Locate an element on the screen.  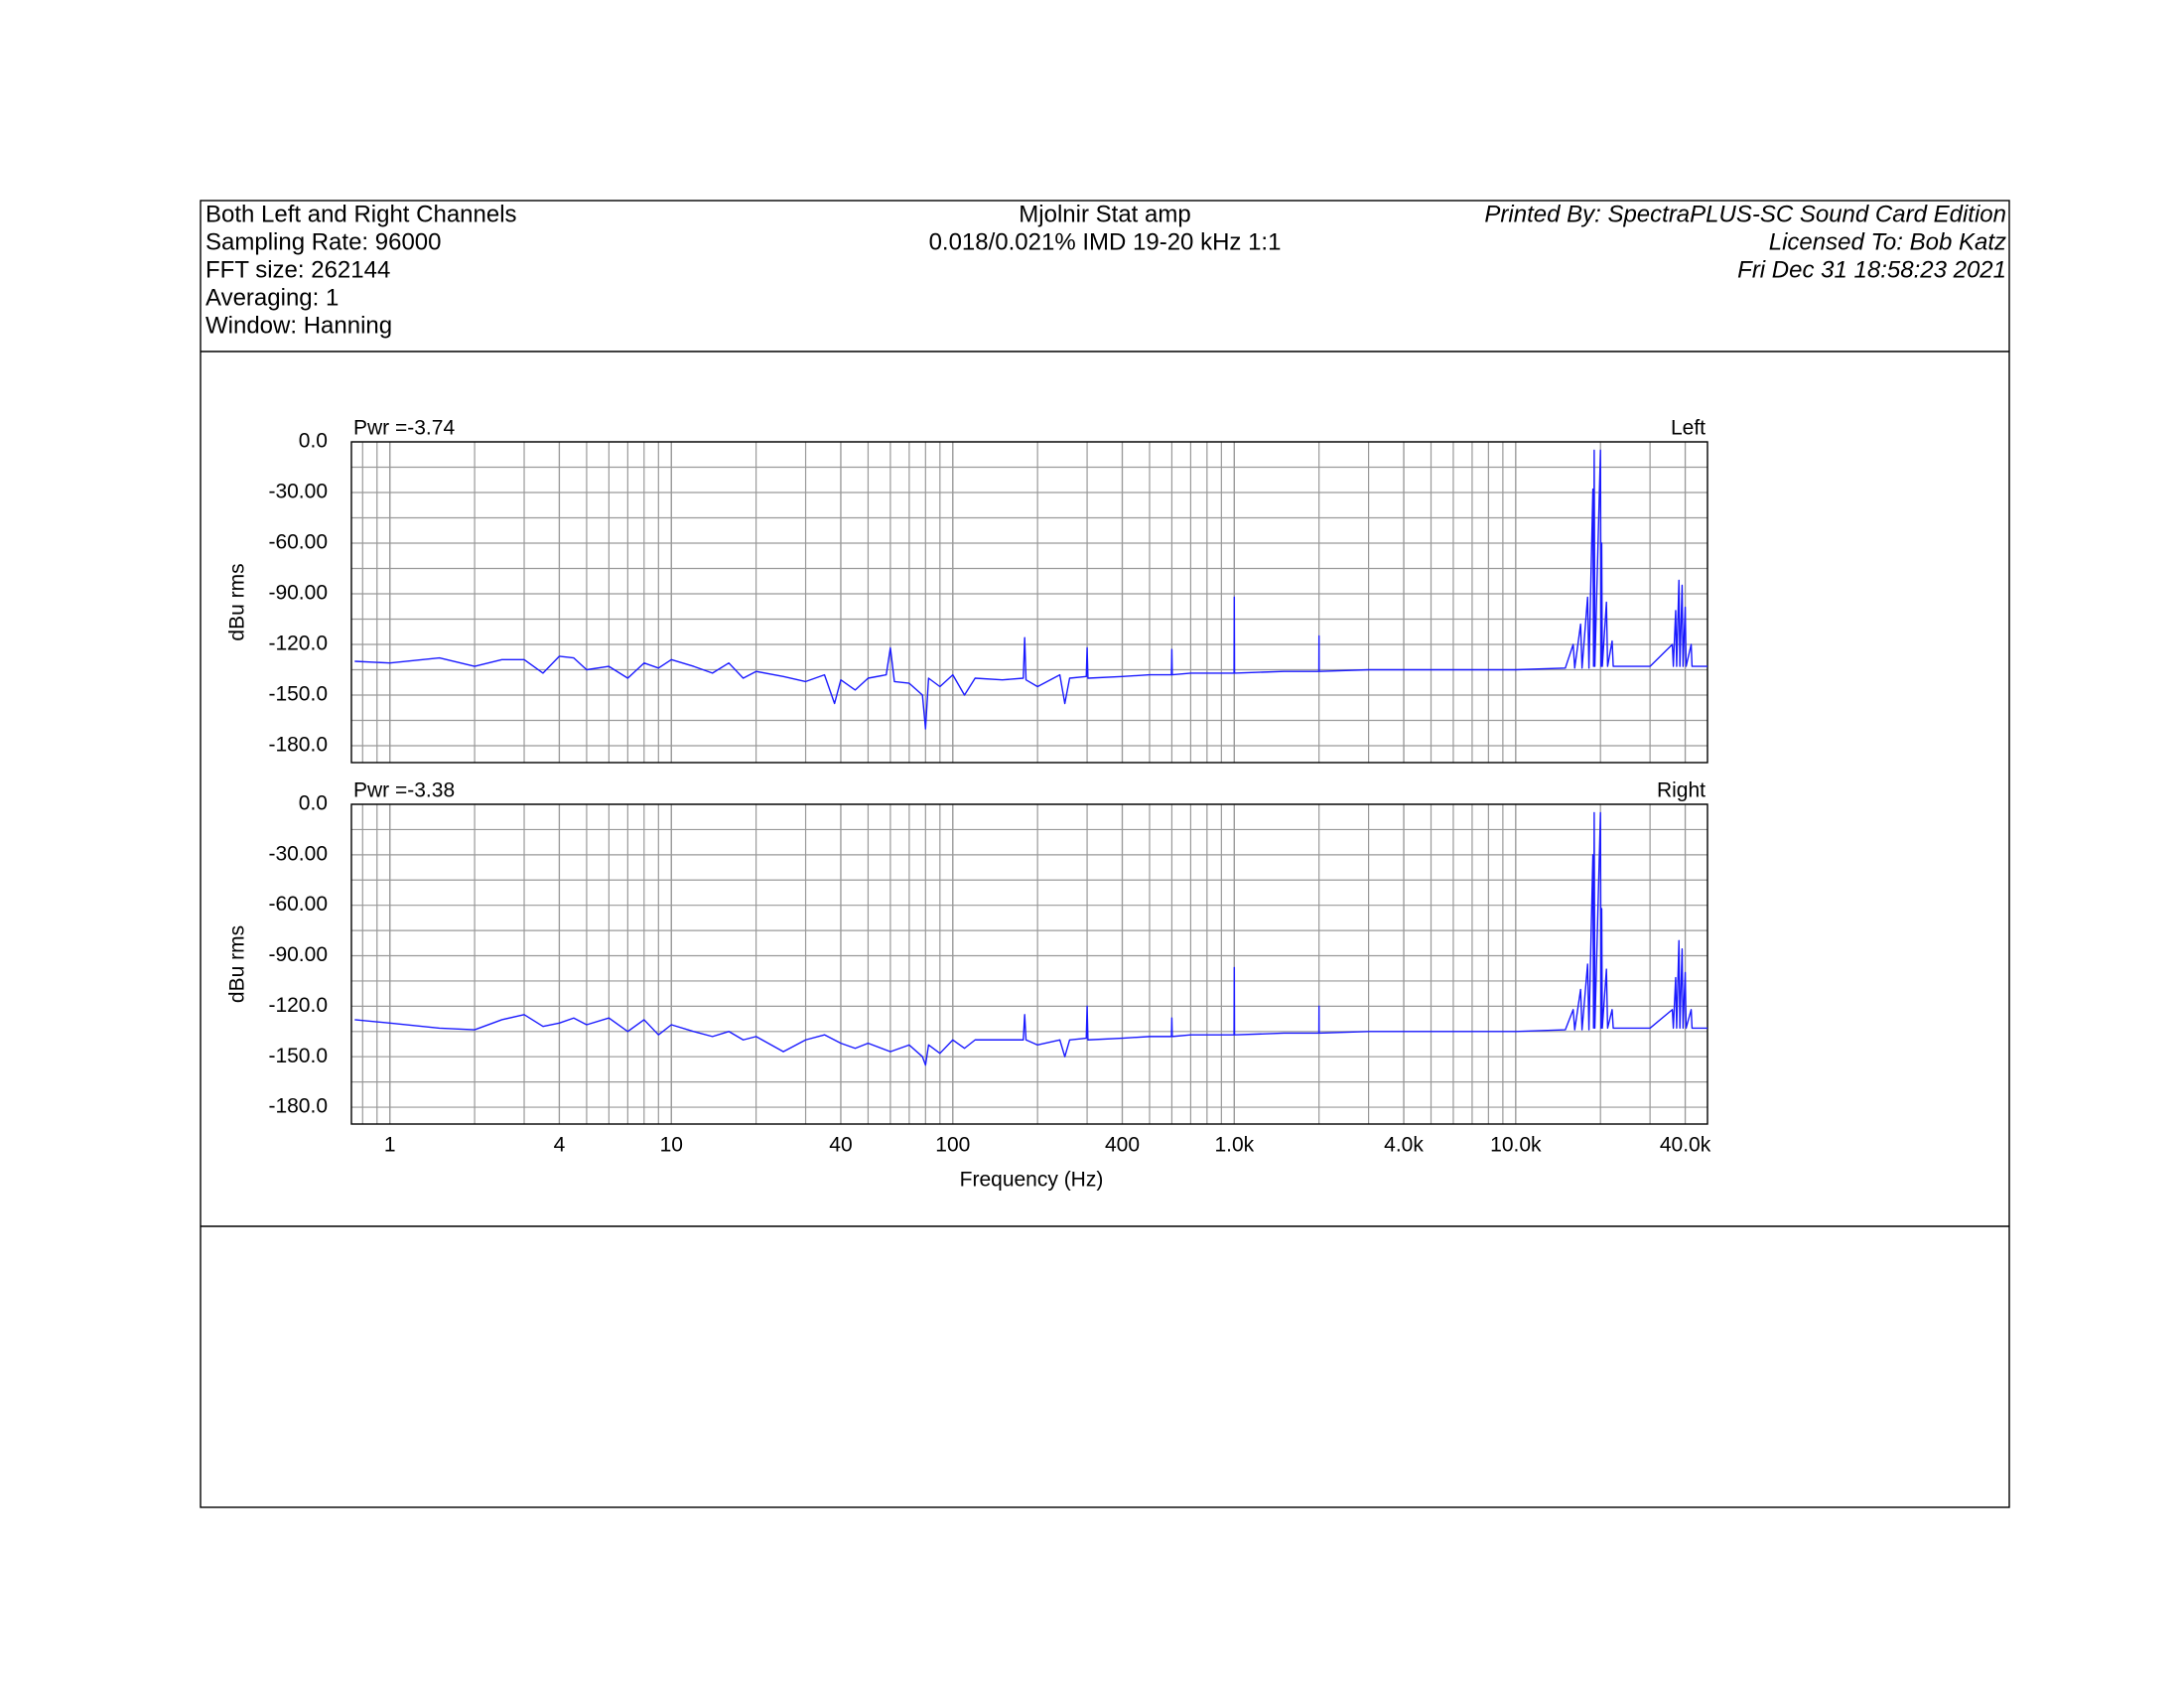
x-tick-label: 40.0k is located at coordinates (1685, 1145).